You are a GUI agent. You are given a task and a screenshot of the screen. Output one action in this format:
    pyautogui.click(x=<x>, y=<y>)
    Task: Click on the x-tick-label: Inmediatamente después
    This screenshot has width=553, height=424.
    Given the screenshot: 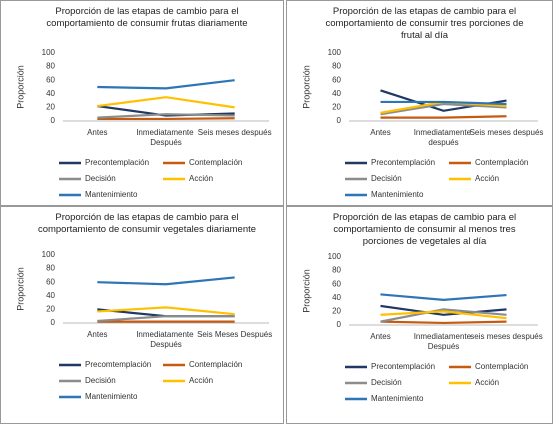 What is the action you would take?
    pyautogui.click(x=444, y=137)
    